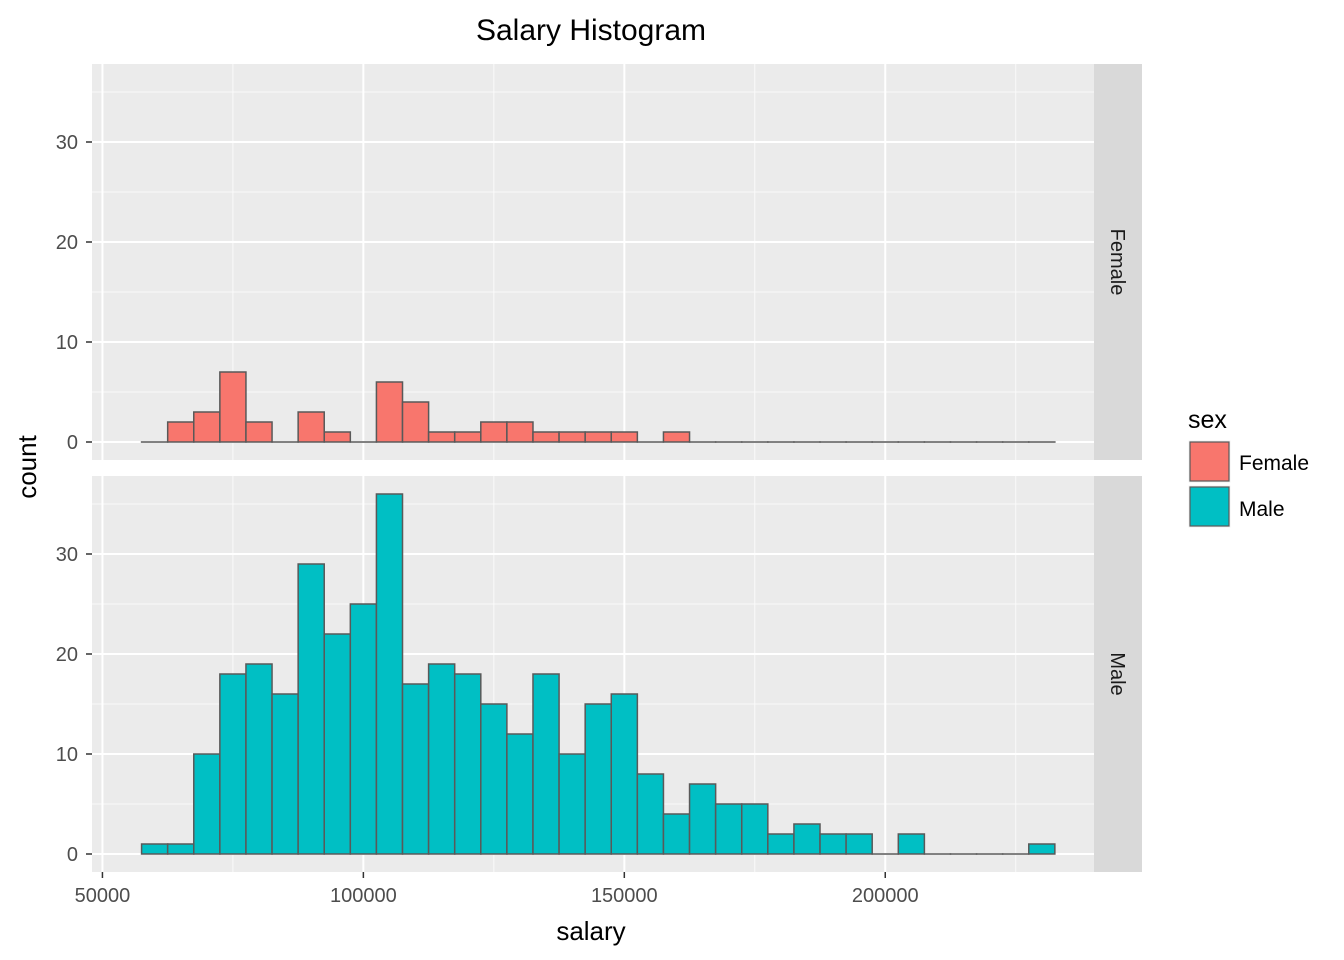 This screenshot has height=960, width=1344. What do you see at coordinates (363, 896) in the screenshot?
I see `x-tick-label: 100000` at bounding box center [363, 896].